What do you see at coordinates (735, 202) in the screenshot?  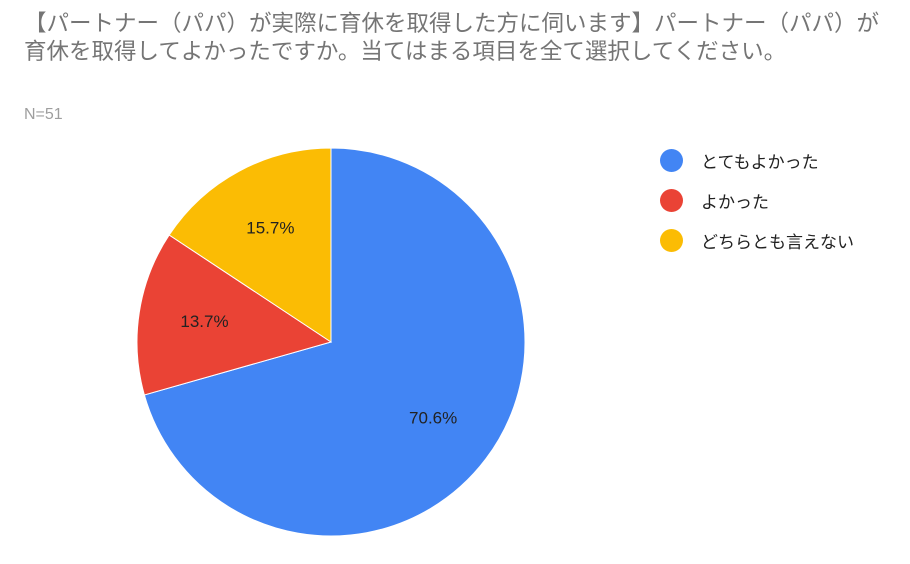 I see `legend-label: よかった` at bounding box center [735, 202].